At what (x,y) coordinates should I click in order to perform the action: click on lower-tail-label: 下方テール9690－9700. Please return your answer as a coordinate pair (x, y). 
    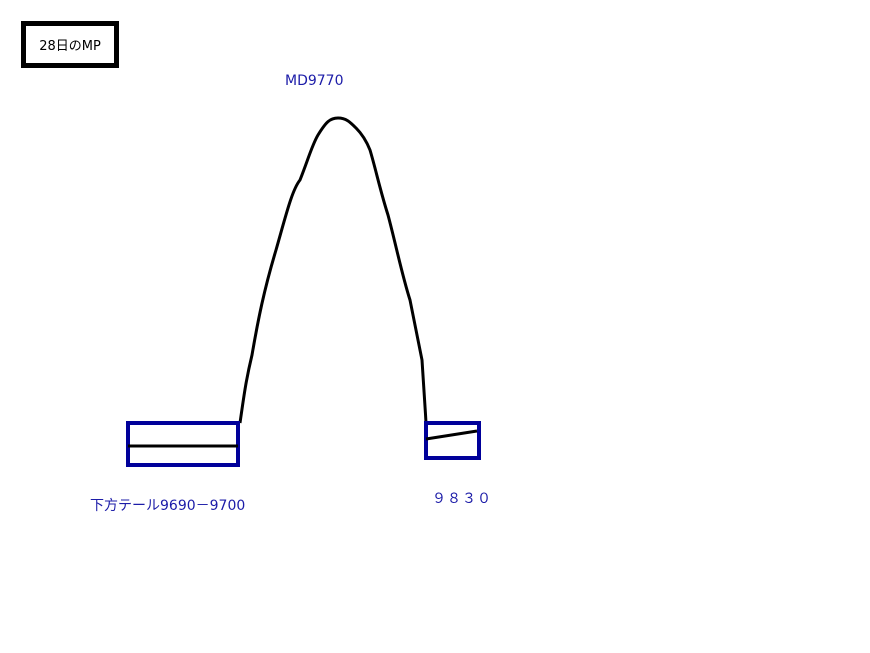
    Looking at the image, I should click on (168, 506).